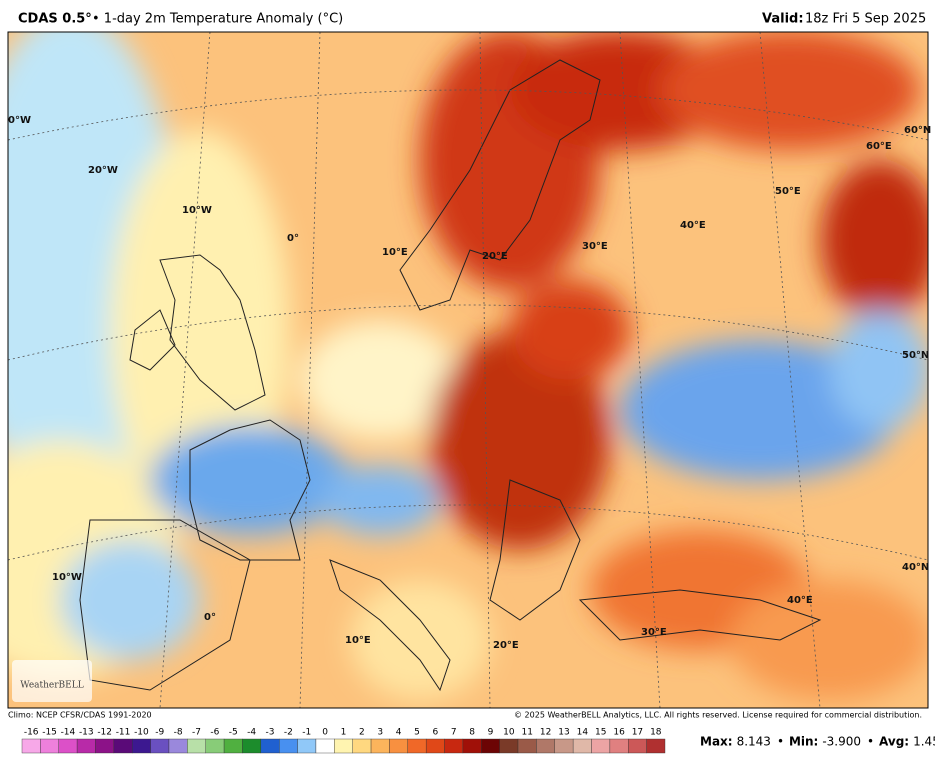 The height and width of the screenshot is (772, 935). Describe the element at coordinates (491, 733) in the screenshot. I see `colorbar-label: 9` at that location.